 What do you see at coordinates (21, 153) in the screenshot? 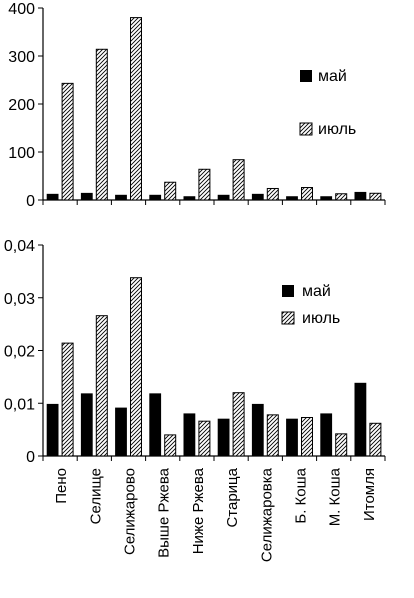
I see `y-tick-label: 100` at bounding box center [21, 153].